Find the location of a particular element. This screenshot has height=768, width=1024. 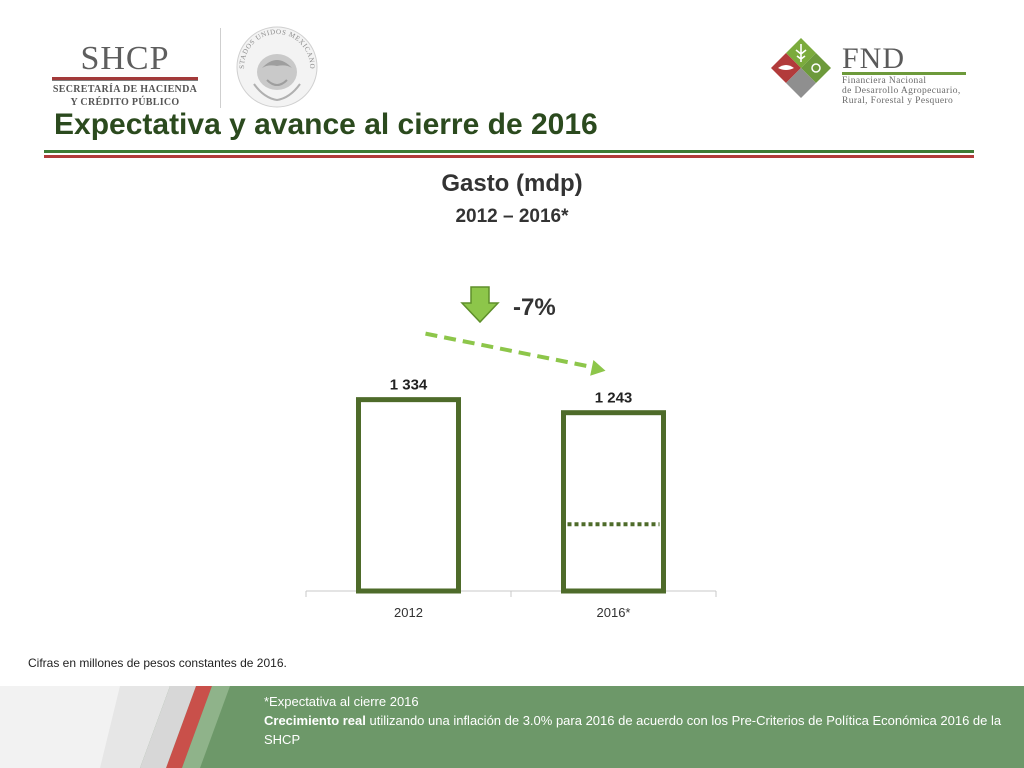

trend-arrow-line is located at coordinates (510, 350).